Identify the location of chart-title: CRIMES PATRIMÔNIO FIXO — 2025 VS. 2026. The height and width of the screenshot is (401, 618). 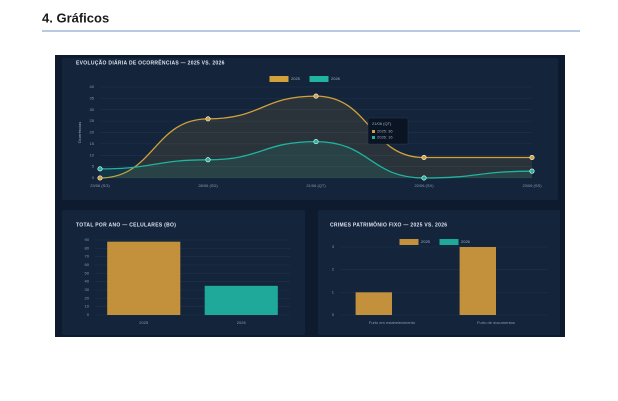
(388, 224).